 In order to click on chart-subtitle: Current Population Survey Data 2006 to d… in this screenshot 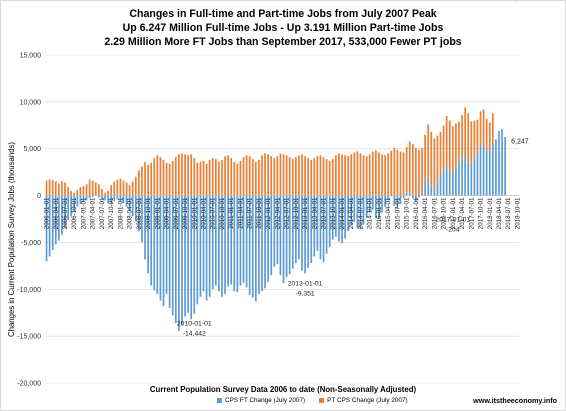, I will do `click(283, 389)`.